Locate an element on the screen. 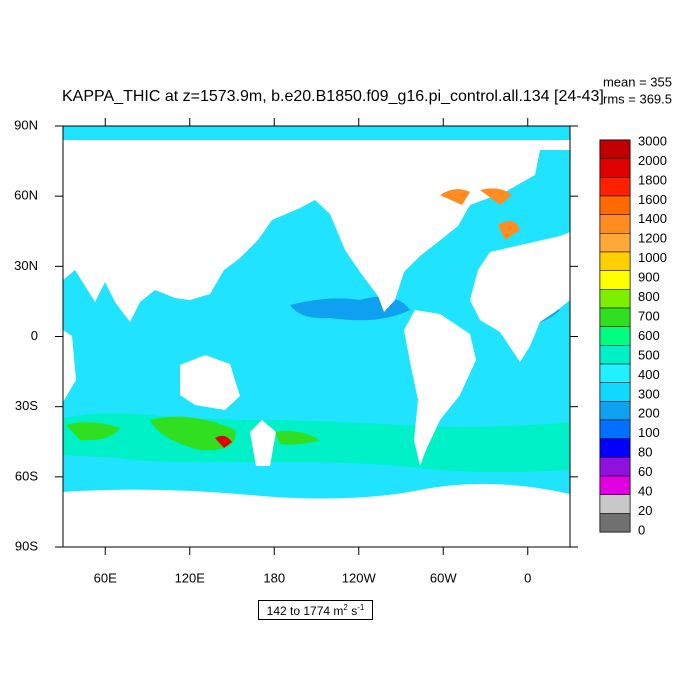 The width and height of the screenshot is (700, 700). colorbar-label: 80 is located at coordinates (645, 452).